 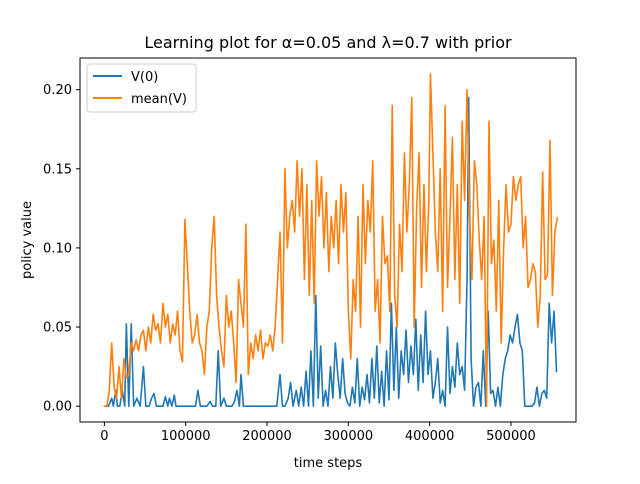 What do you see at coordinates (159, 99) in the screenshot?
I see `legend-label-mean-v: mean(V)` at bounding box center [159, 99].